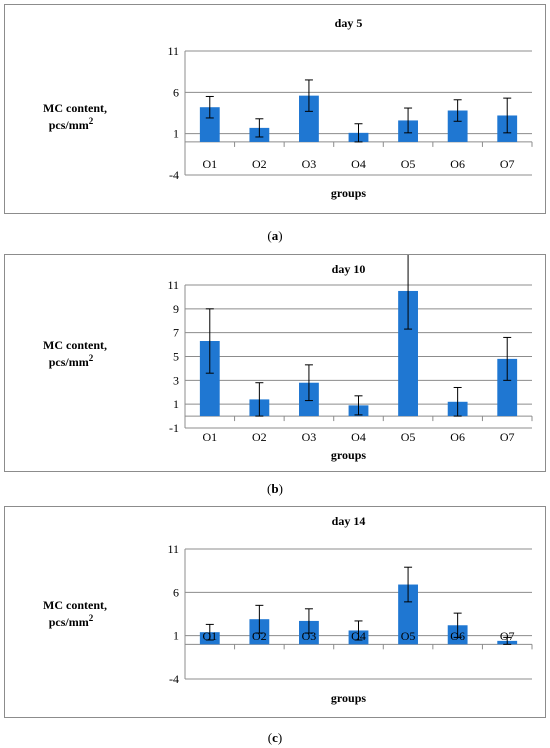 Image resolution: width=550 pixels, height=748 pixels. Describe the element at coordinates (457, 126) in the screenshot. I see `bar-o6` at that location.